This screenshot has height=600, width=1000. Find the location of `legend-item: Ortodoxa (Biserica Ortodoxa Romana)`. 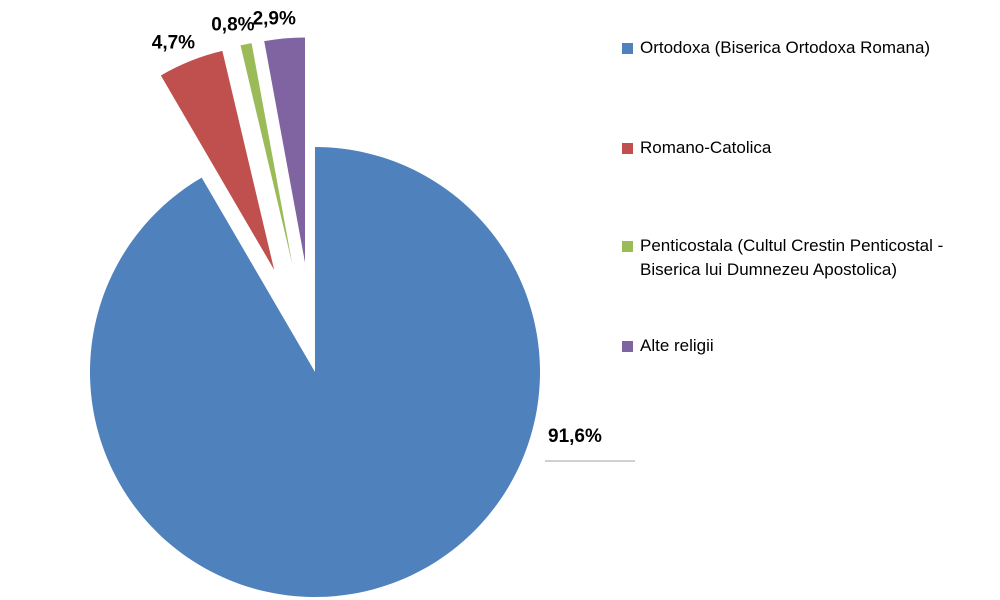

legend-item: Ortodoxa (Biserica Ortodoxa Romana) is located at coordinates (803, 48).